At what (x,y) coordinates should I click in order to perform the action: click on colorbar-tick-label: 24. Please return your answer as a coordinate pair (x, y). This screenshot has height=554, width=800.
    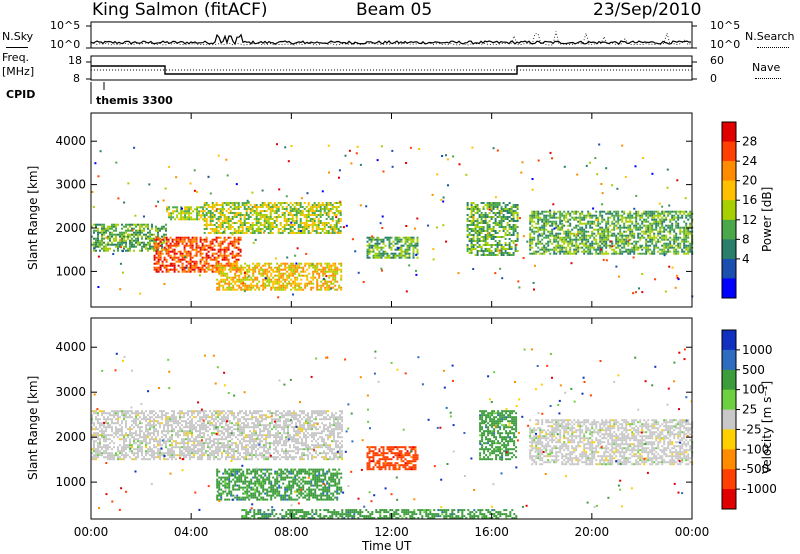
    Looking at the image, I should click on (749, 161).